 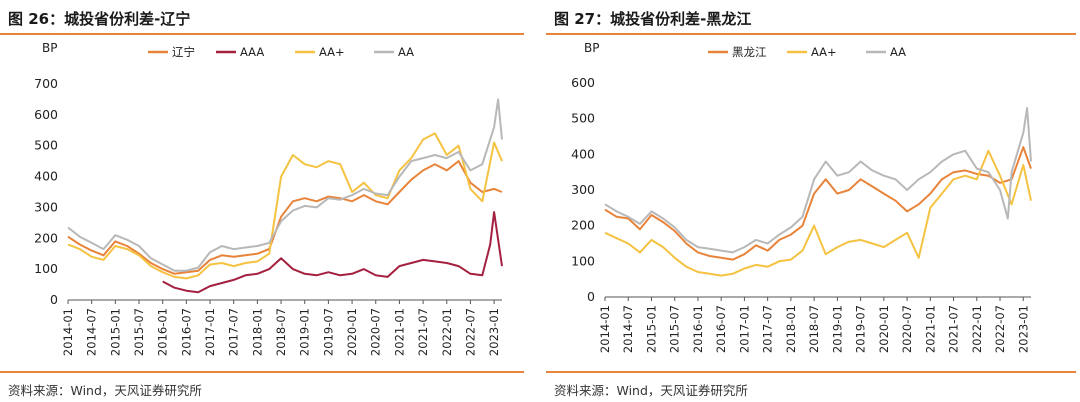 What do you see at coordinates (183, 52) in the screenshot?
I see `legend-label: 辽宁` at bounding box center [183, 52].